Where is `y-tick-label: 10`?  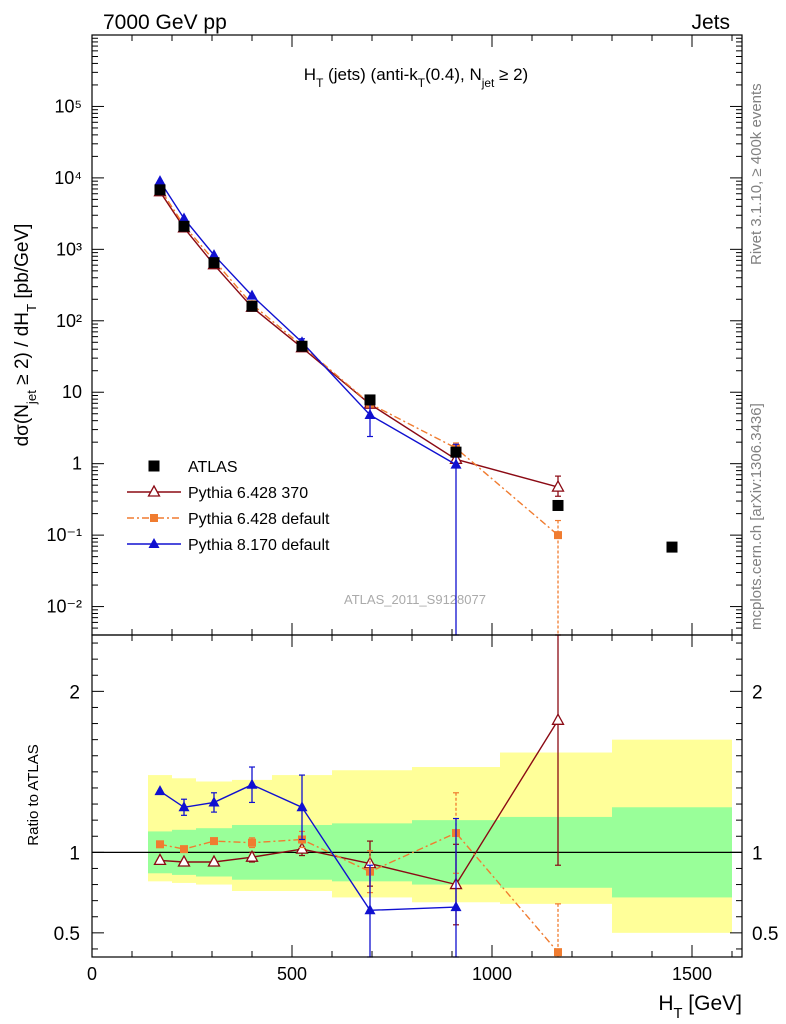
y-tick-label: 10 is located at coordinates (72, 392).